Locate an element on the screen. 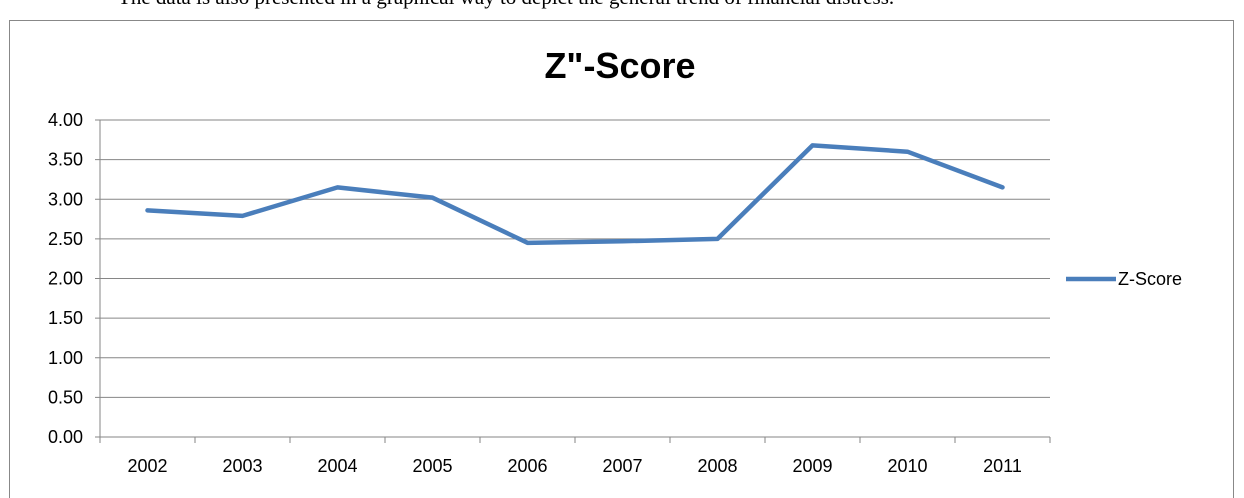  x-tick-label: 2007 is located at coordinates (622, 466).